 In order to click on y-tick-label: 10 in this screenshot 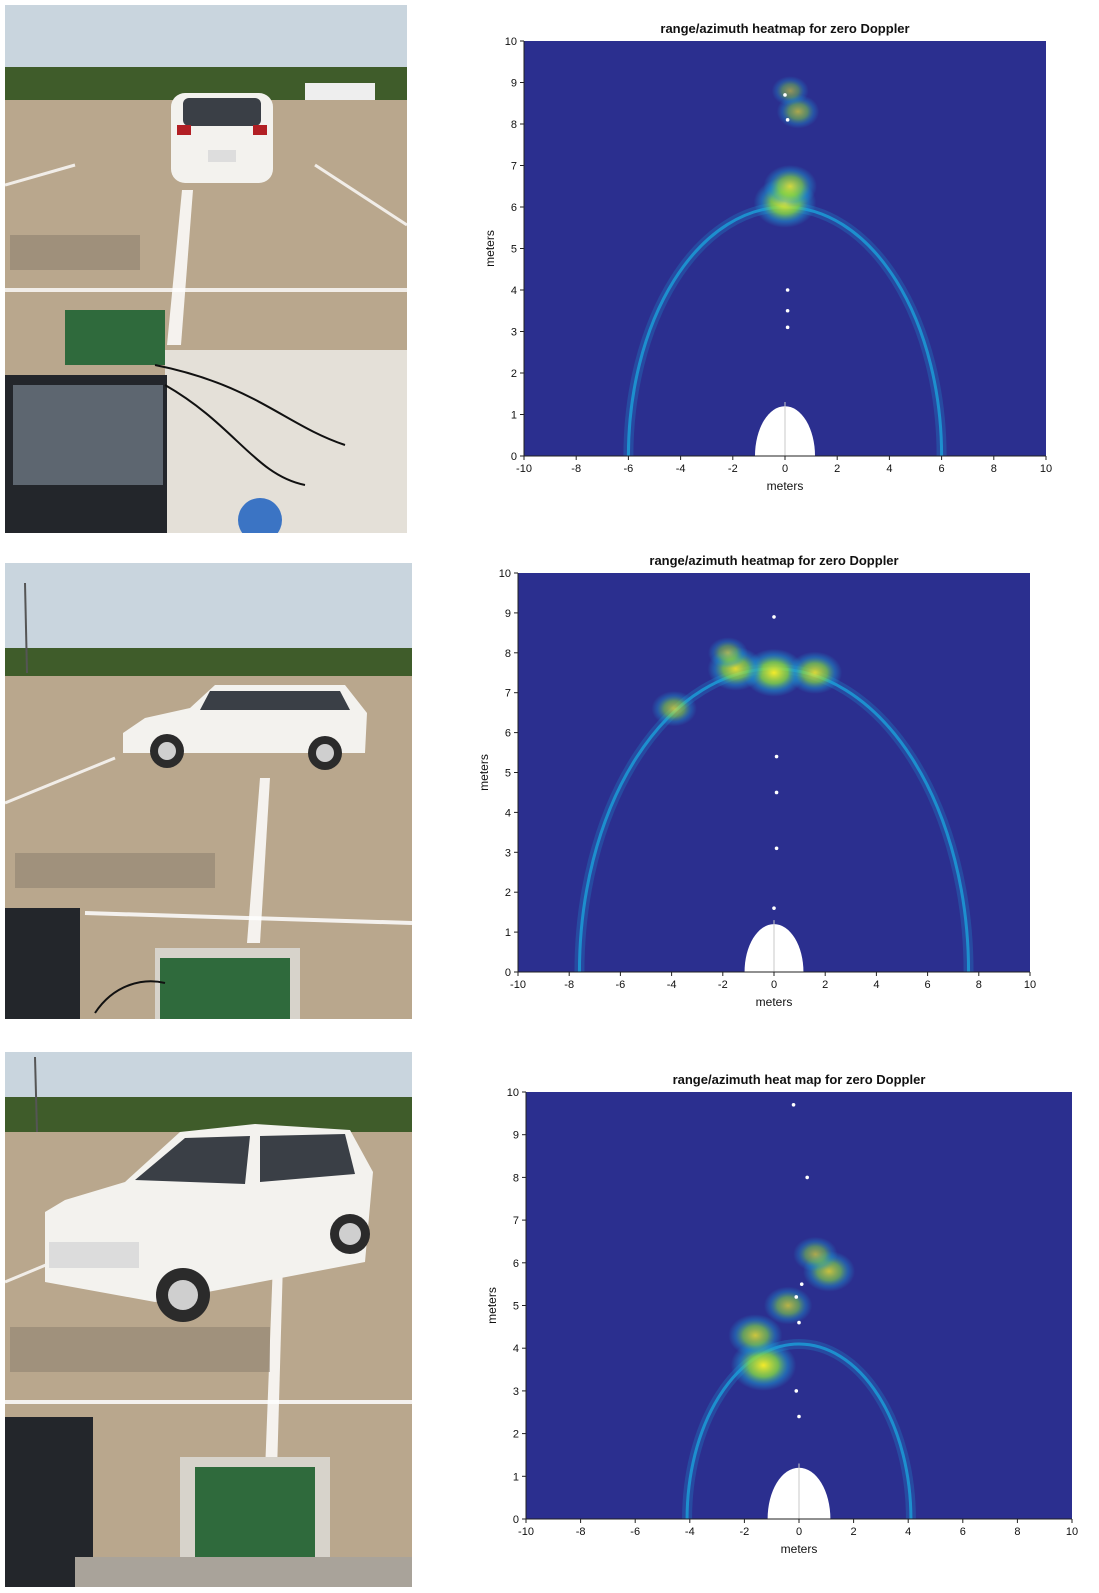, I will do `click(511, 42)`.